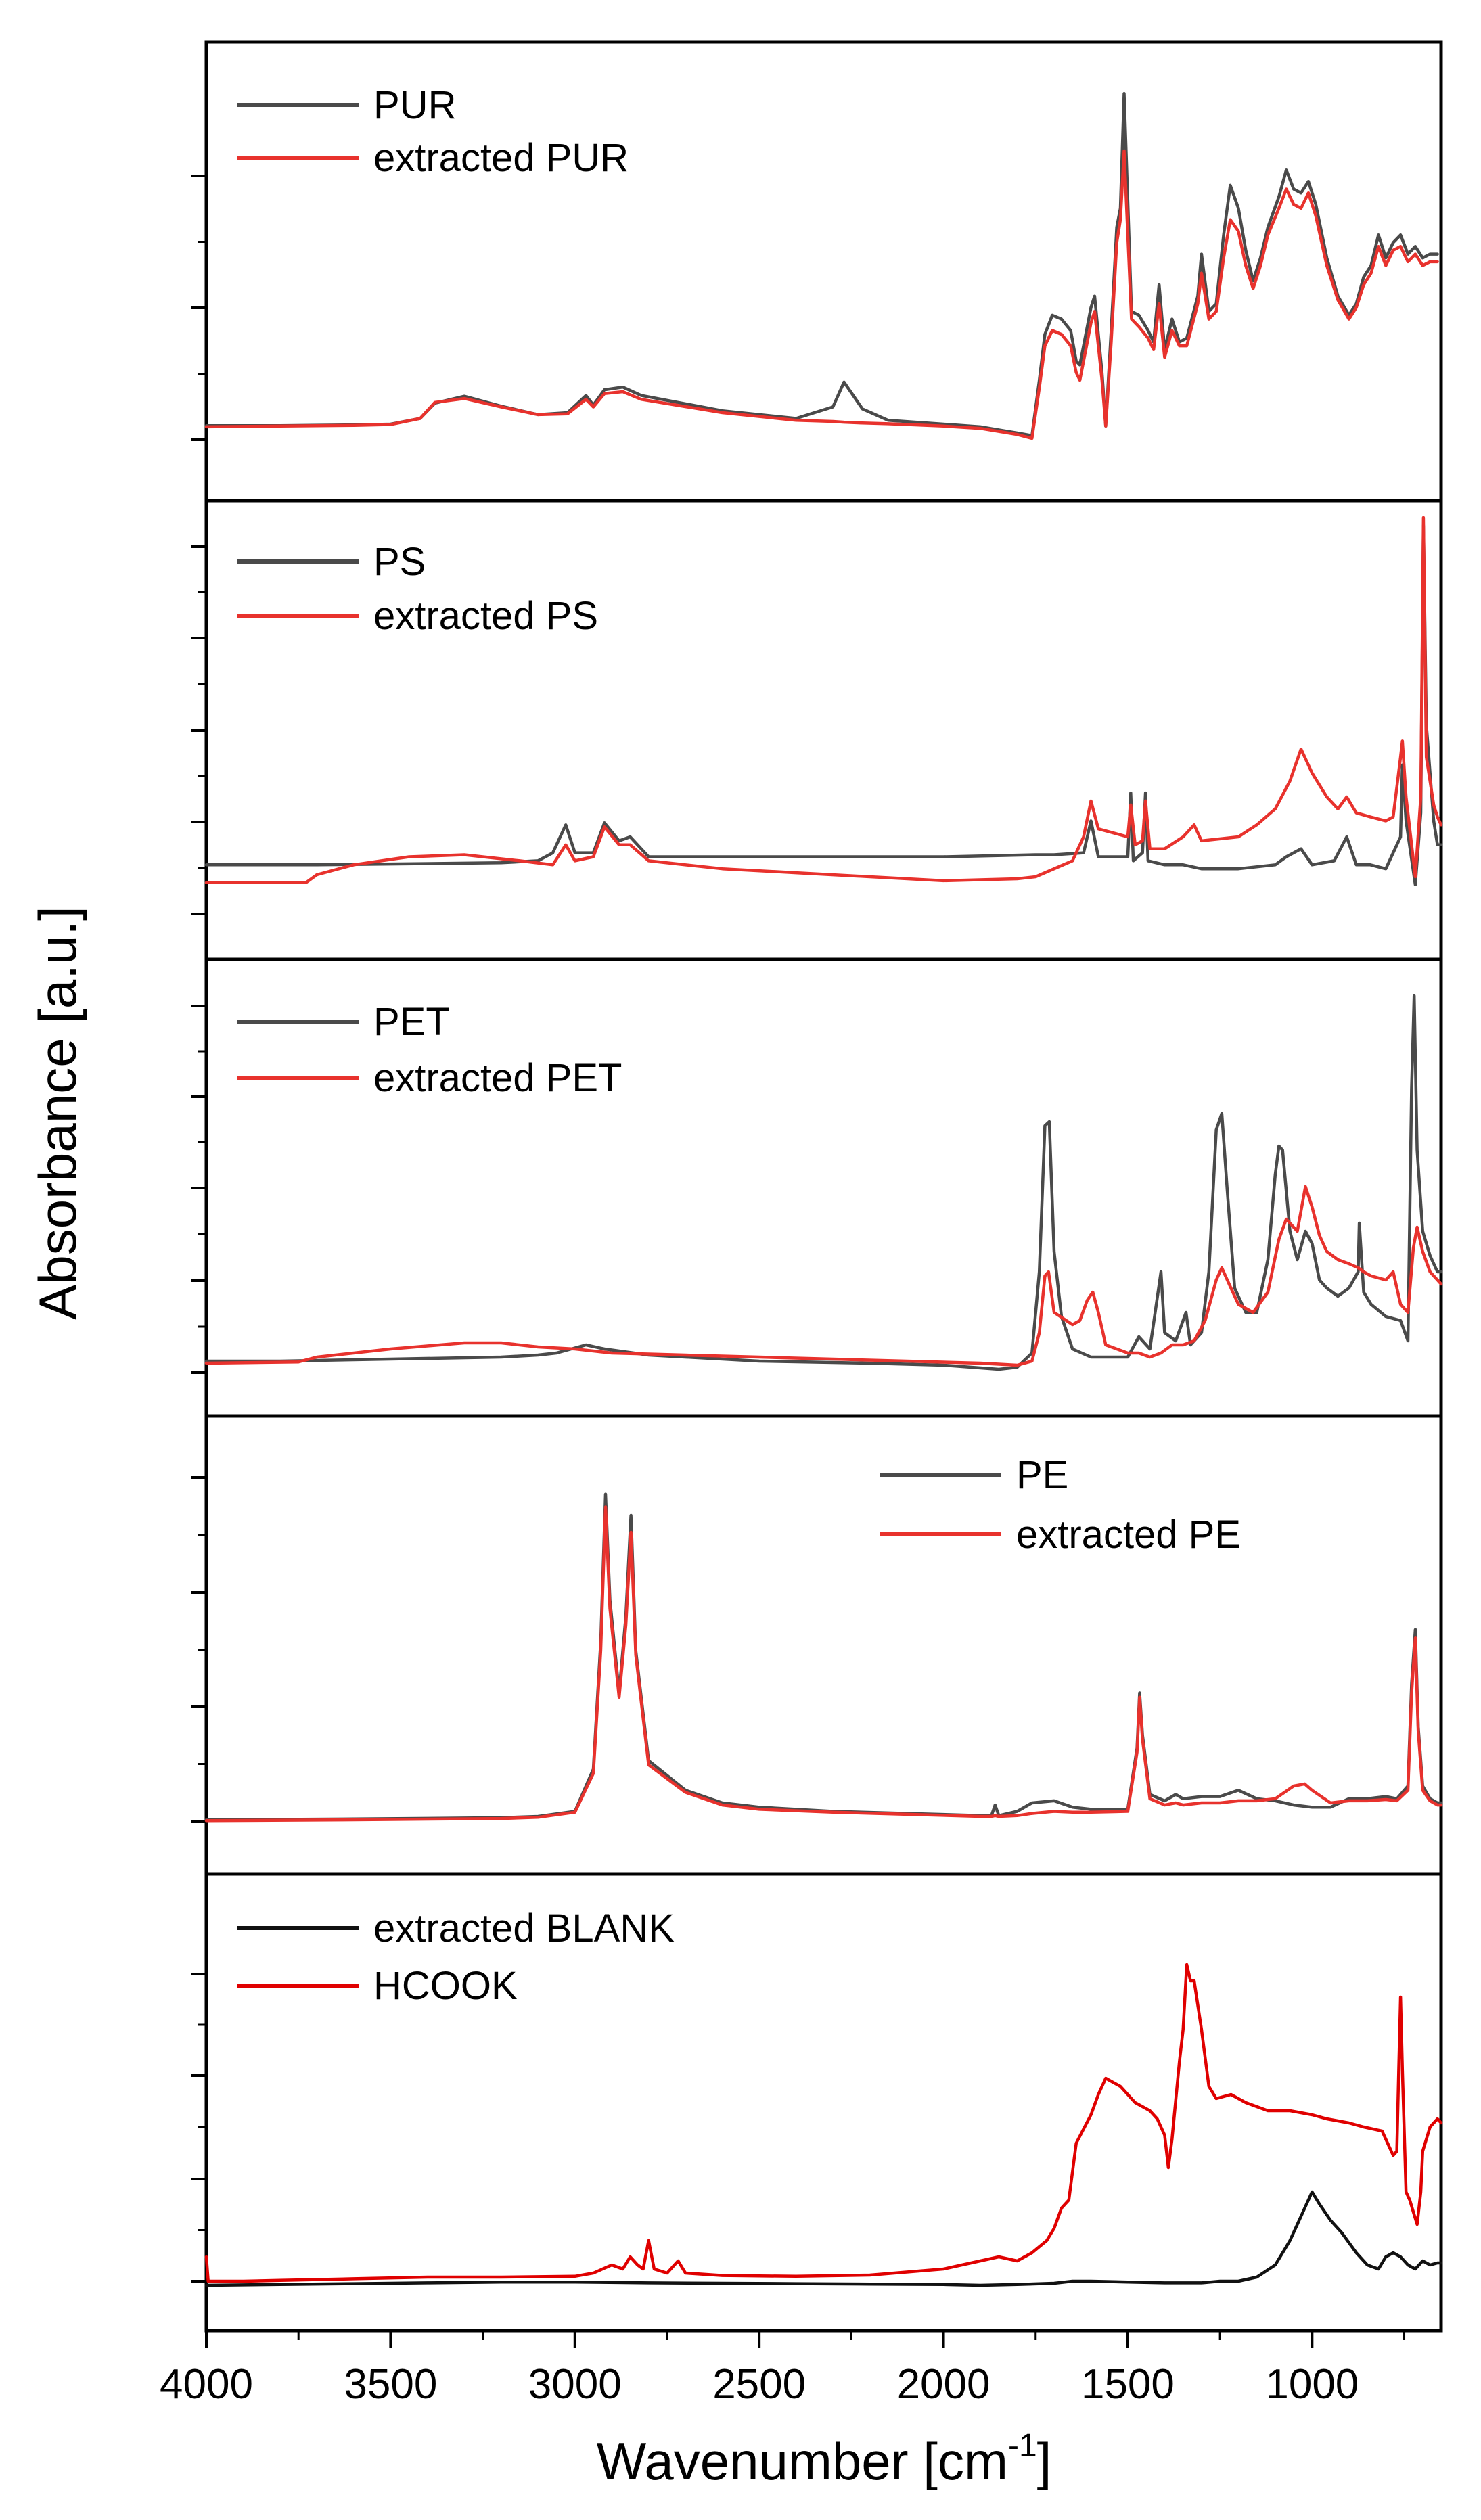 This screenshot has width=1481, height=2520. Describe the element at coordinates (399, 562) in the screenshot. I see `legend-label: PS` at that location.